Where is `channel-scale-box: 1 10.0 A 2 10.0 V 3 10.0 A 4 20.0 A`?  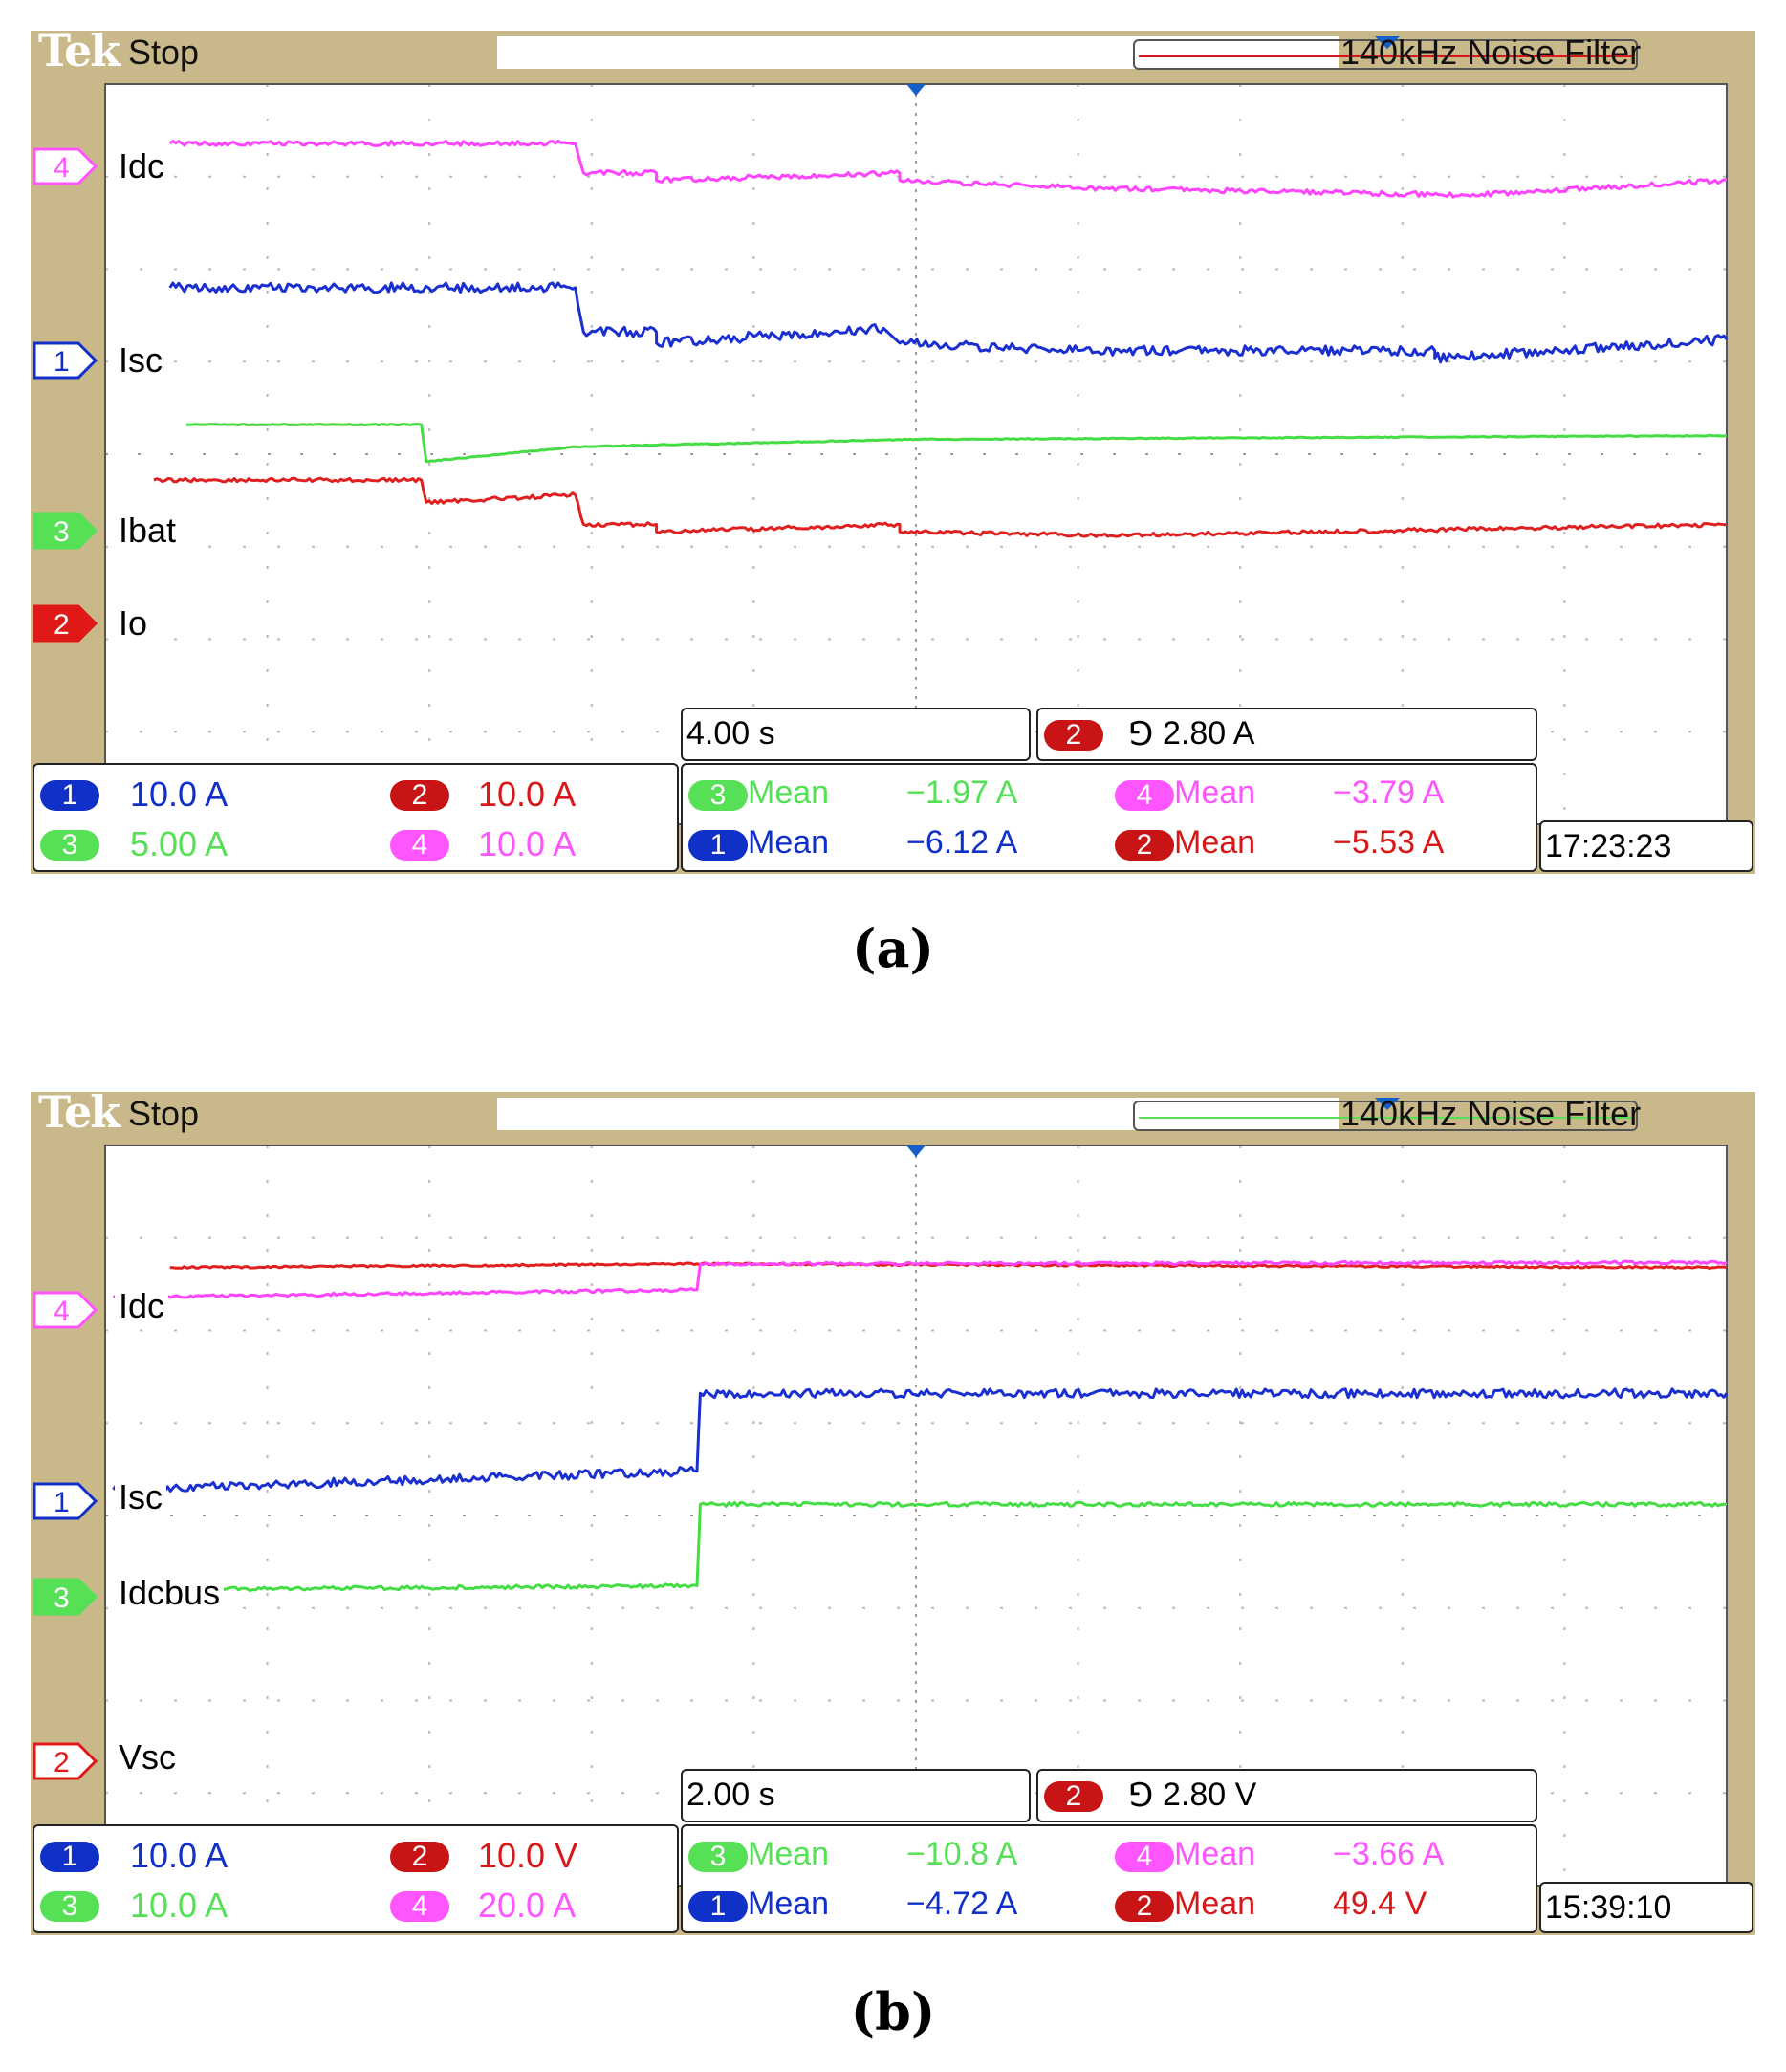
channel-scale-box: 1 10.0 A 2 10.0 V 3 10.0 A 4 20.0 A is located at coordinates (356, 1878).